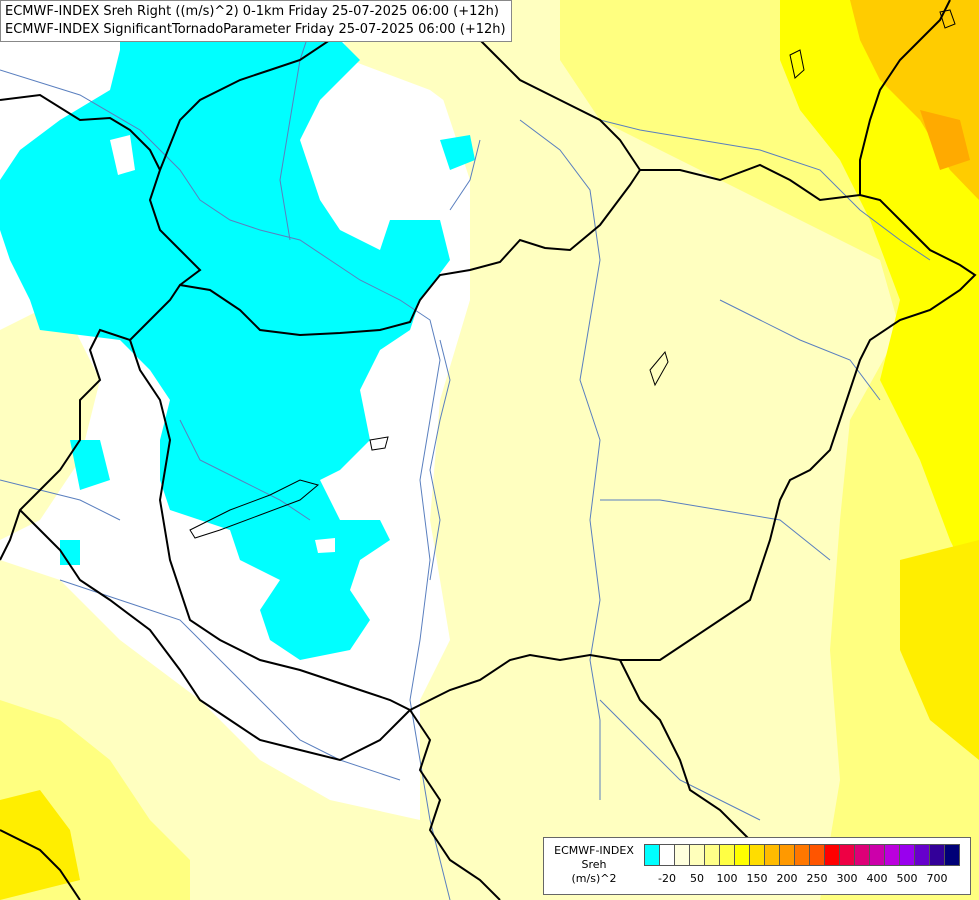 The width and height of the screenshot is (979, 900). Describe the element at coordinates (877, 878) in the screenshot. I see `legend-tick-label: 400` at that location.